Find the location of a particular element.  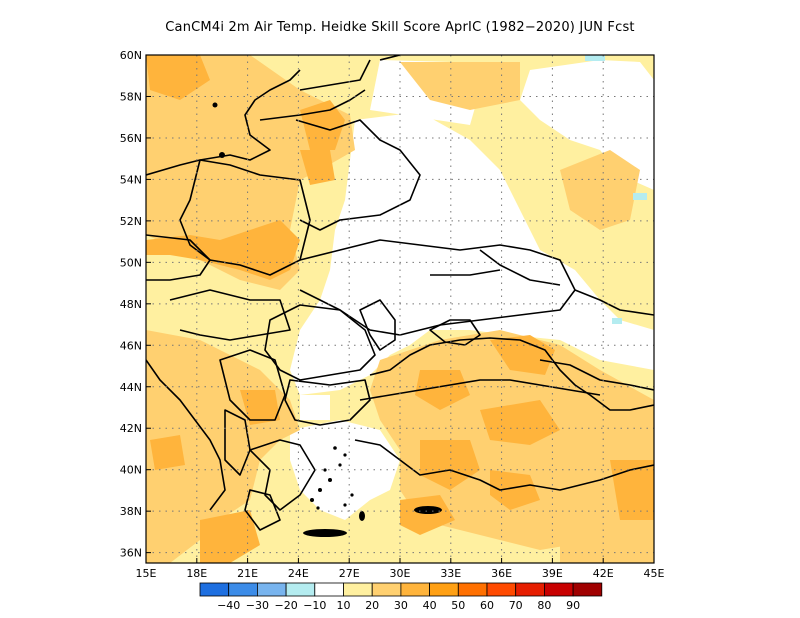

lon-tick-label: 21E is located at coordinates (247, 573).